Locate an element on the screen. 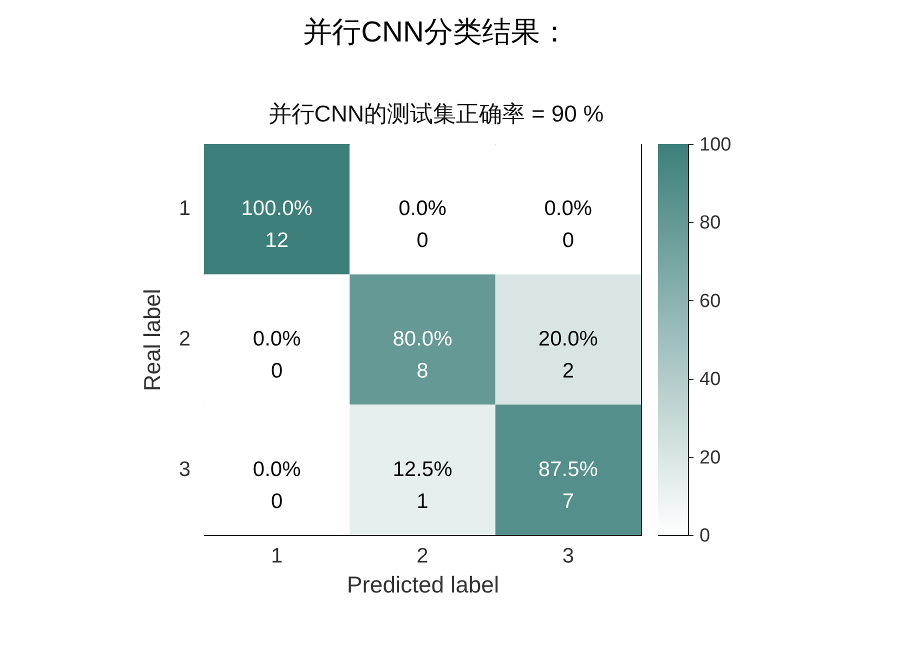 This screenshot has height=654, width=906. color-bar-label: 100 is located at coordinates (716, 145).